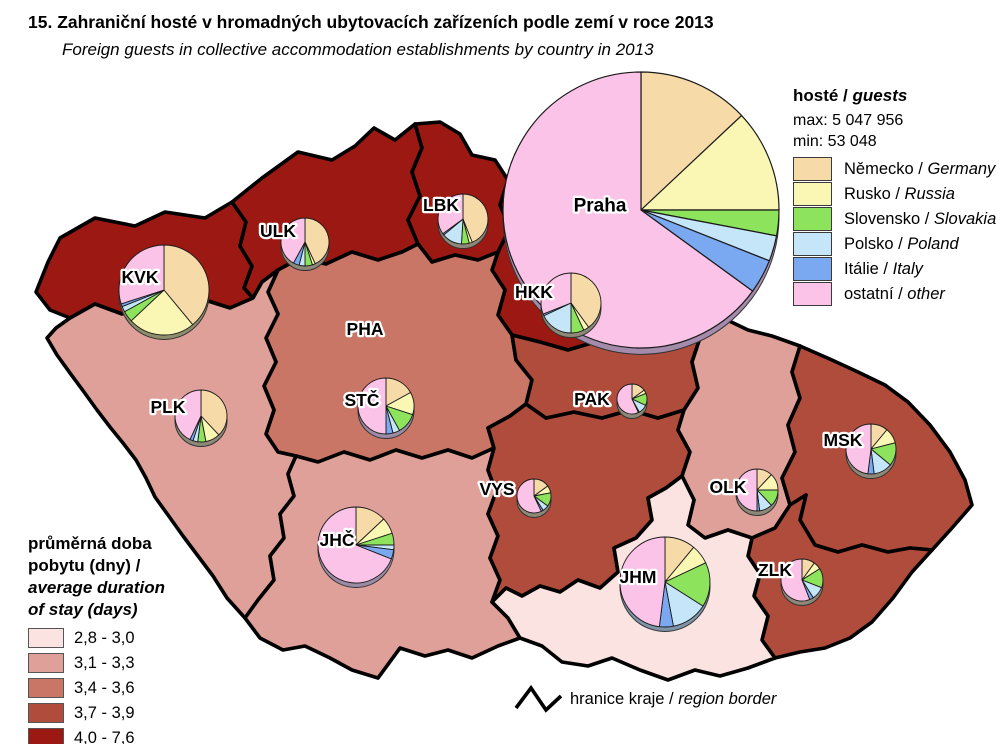 Image resolution: width=1005 pixels, height=744 pixels. What do you see at coordinates (843, 440) in the screenshot?
I see `region-label-msk: MSK` at bounding box center [843, 440].